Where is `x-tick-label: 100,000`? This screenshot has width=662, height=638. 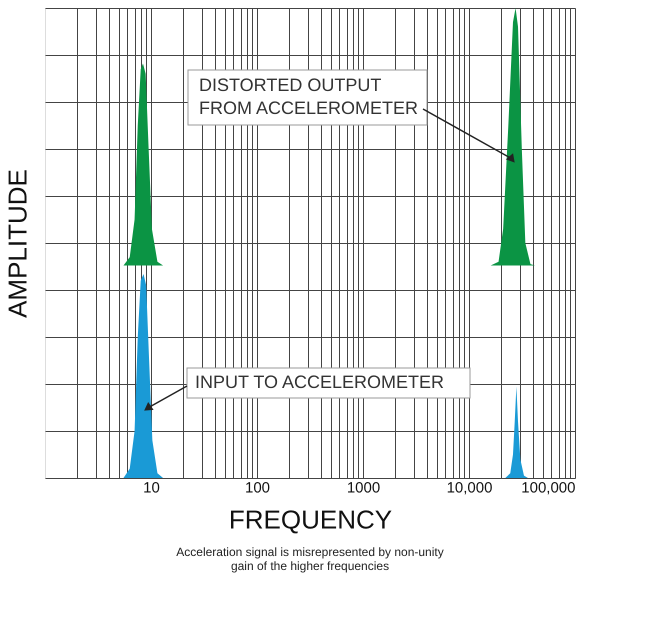 x-tick-label: 100,000 is located at coordinates (548, 488).